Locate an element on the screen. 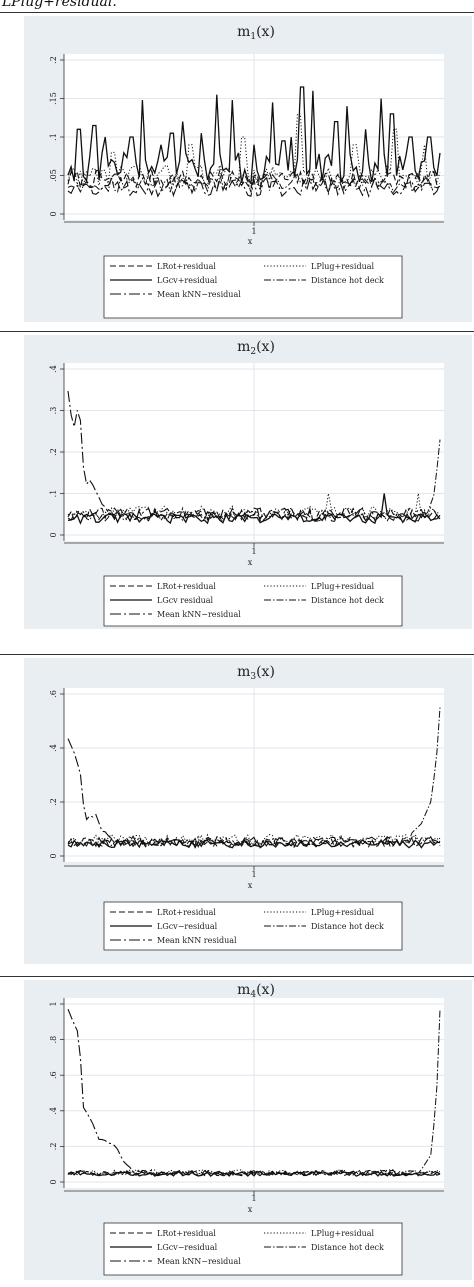 This screenshot has width=474, height=1287. y-tick-label: .3 is located at coordinates (53, 411).